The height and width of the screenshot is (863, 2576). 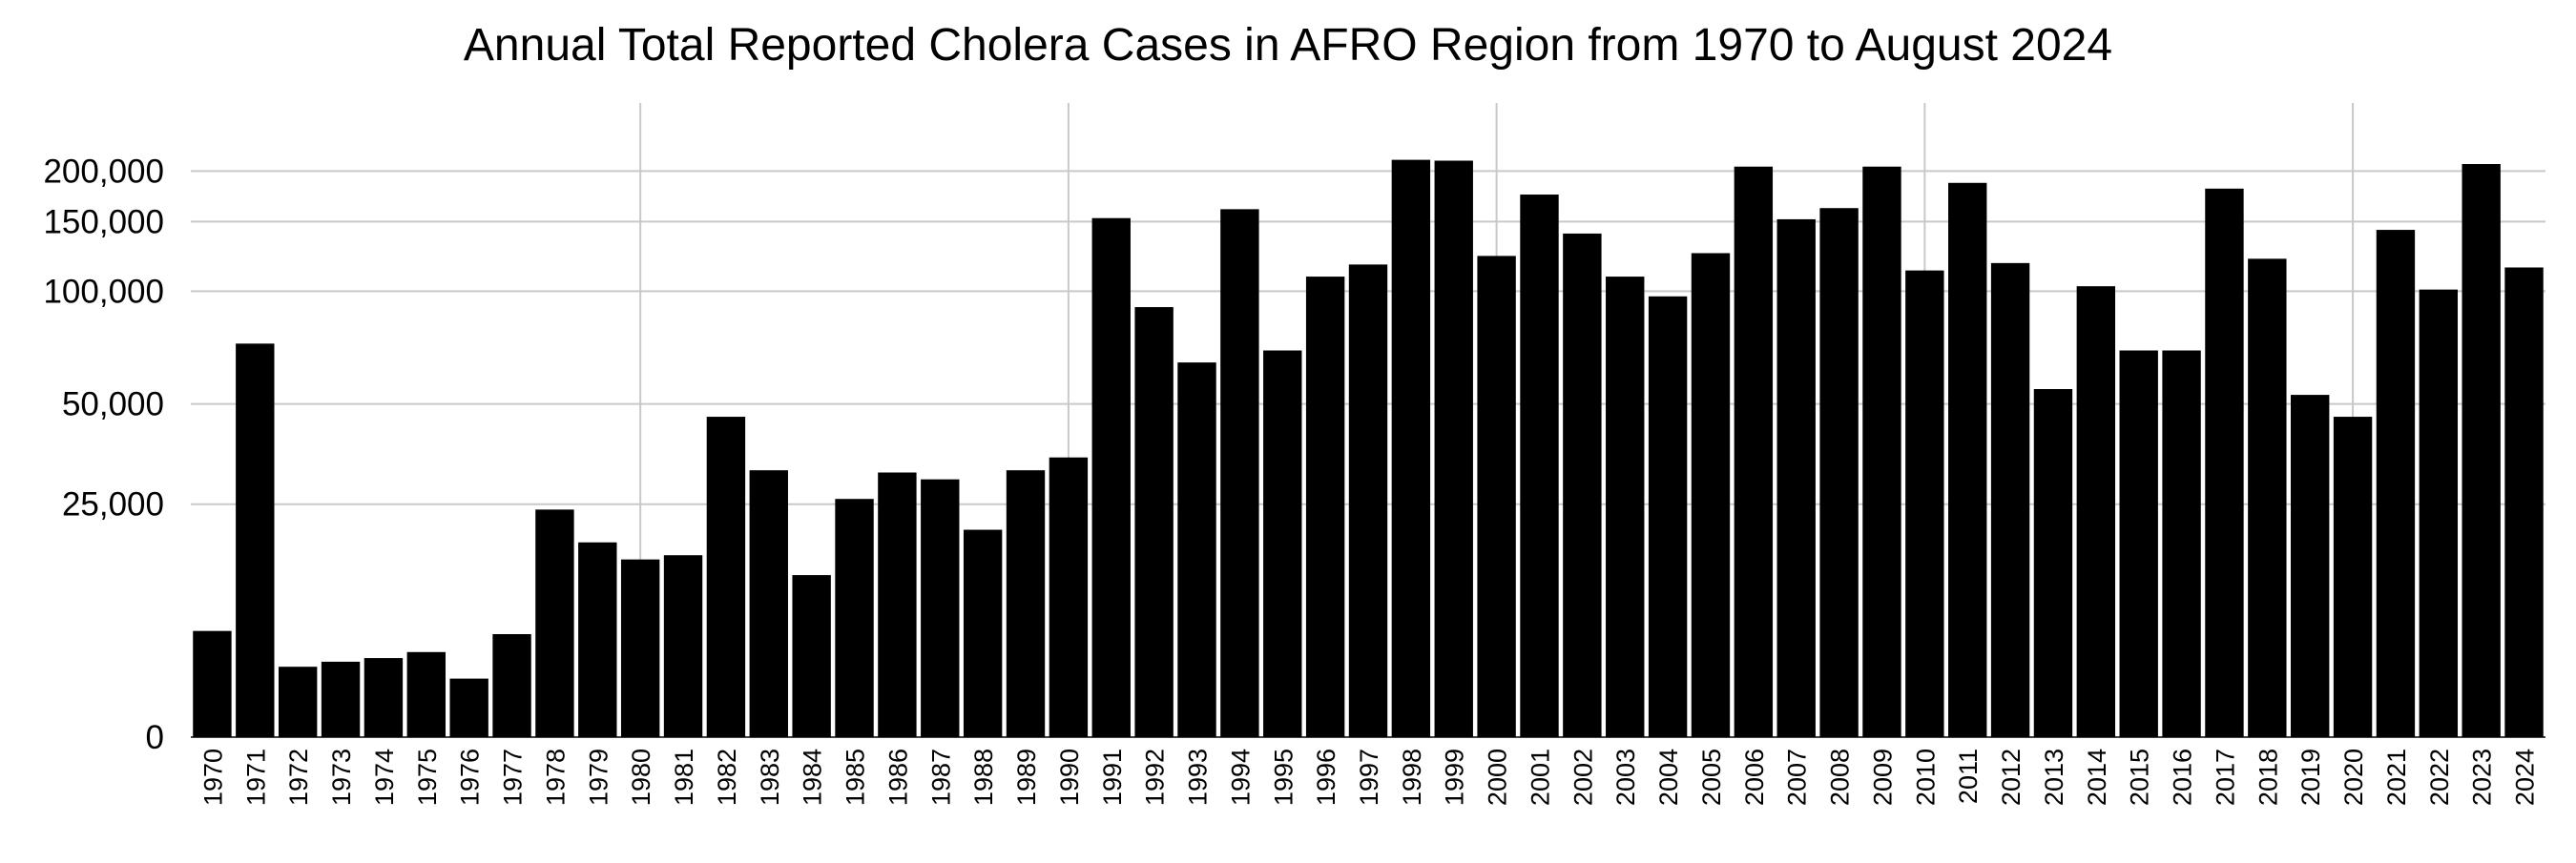 What do you see at coordinates (1496, 496) in the screenshot?
I see `bar-2000` at bounding box center [1496, 496].